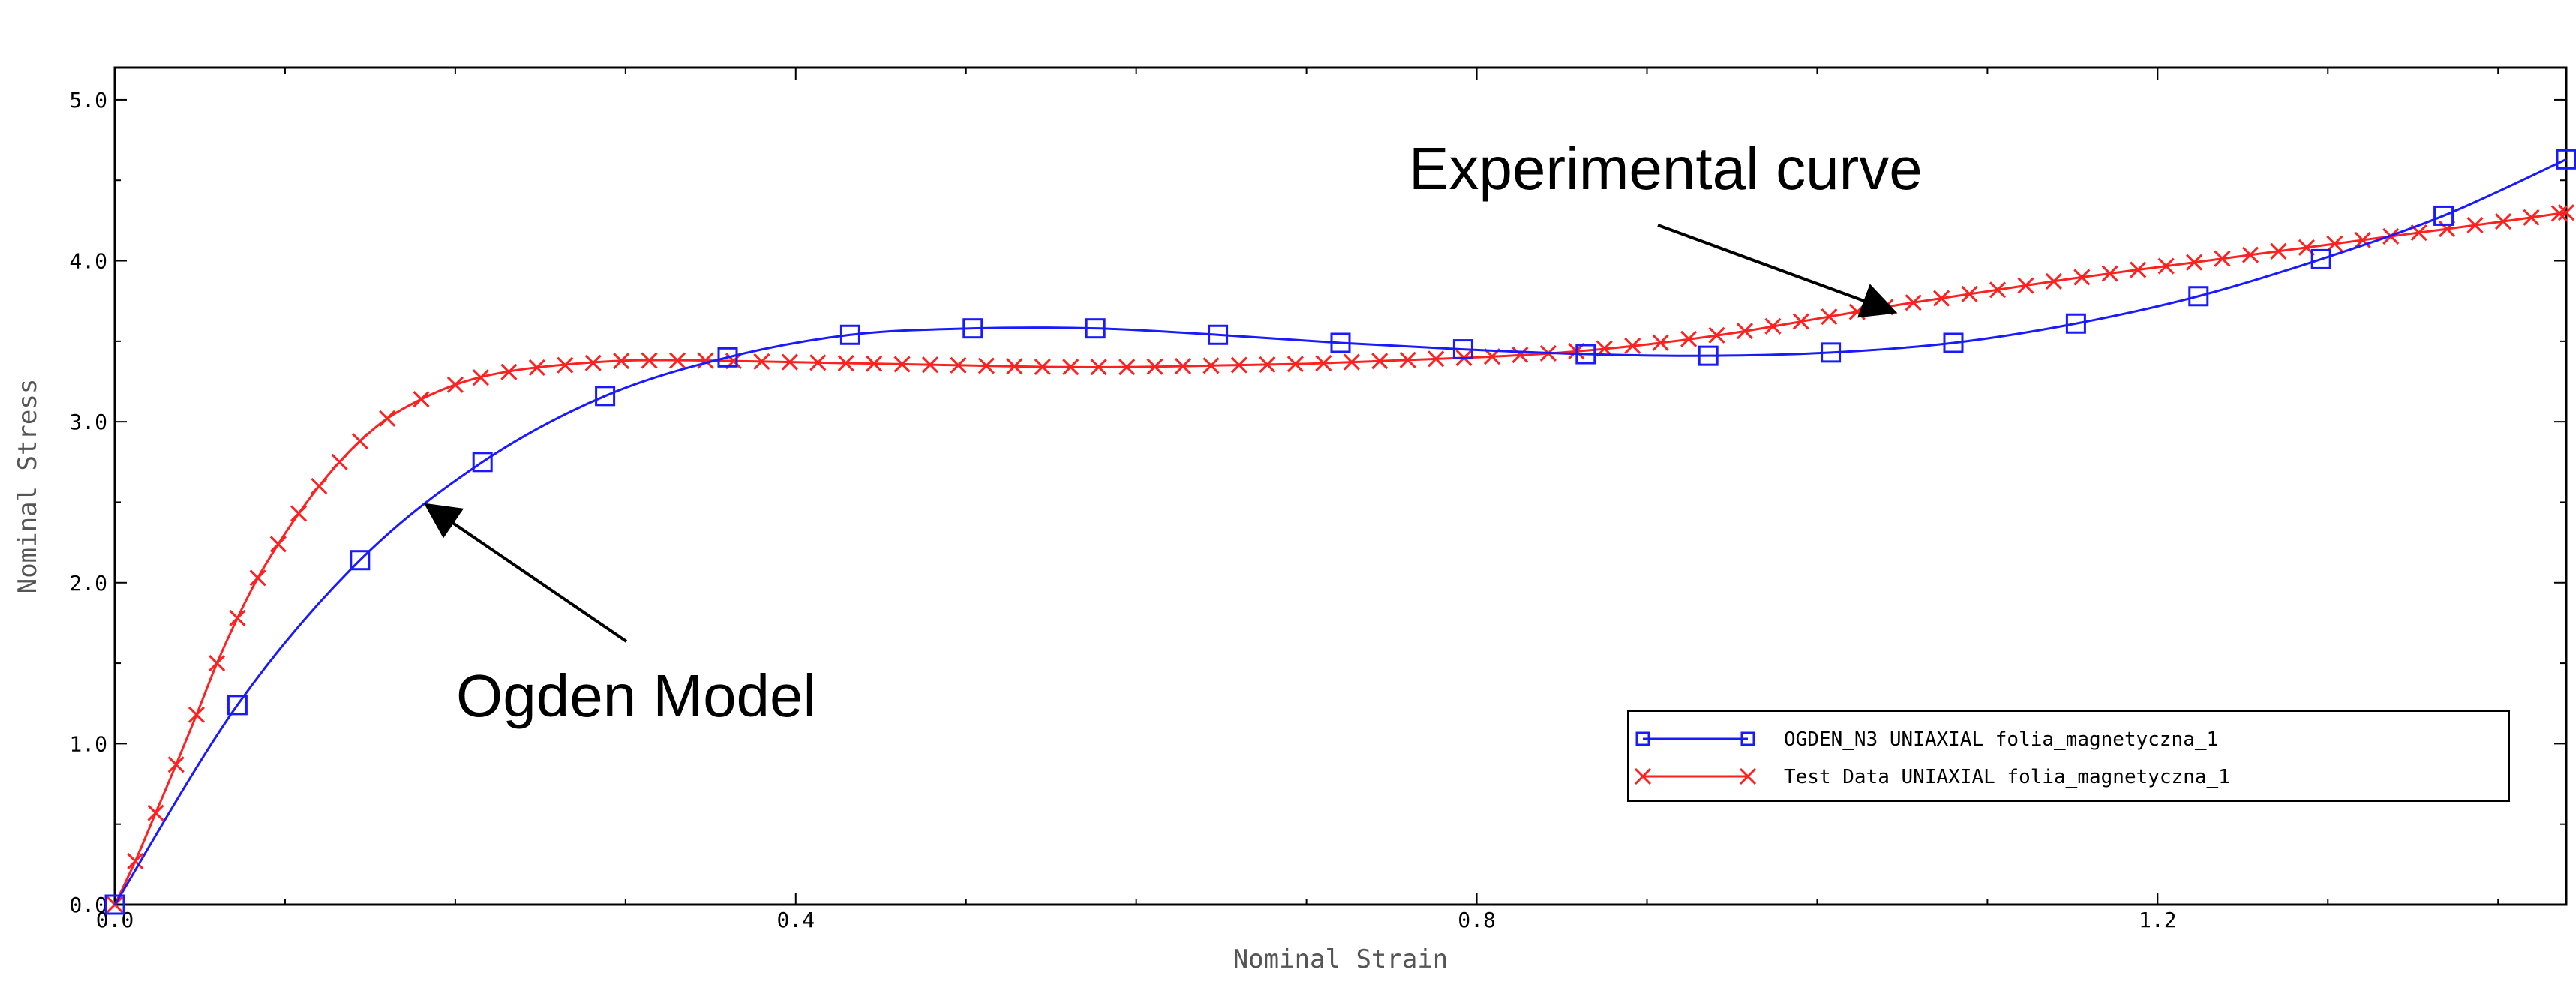  What do you see at coordinates (1341, 959) in the screenshot?
I see `x-axis-label: Nominal Strain` at bounding box center [1341, 959].